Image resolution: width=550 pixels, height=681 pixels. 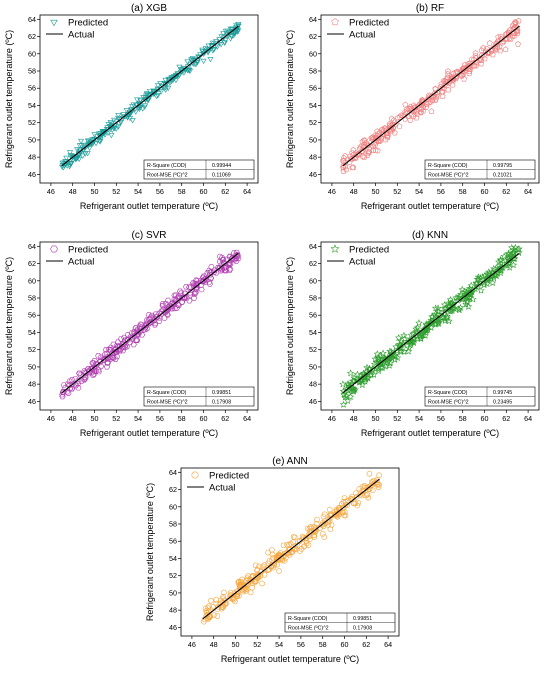 What do you see at coordinates (313, 263) in the screenshot?
I see `y-tick-label: 62` at bounding box center [313, 263].